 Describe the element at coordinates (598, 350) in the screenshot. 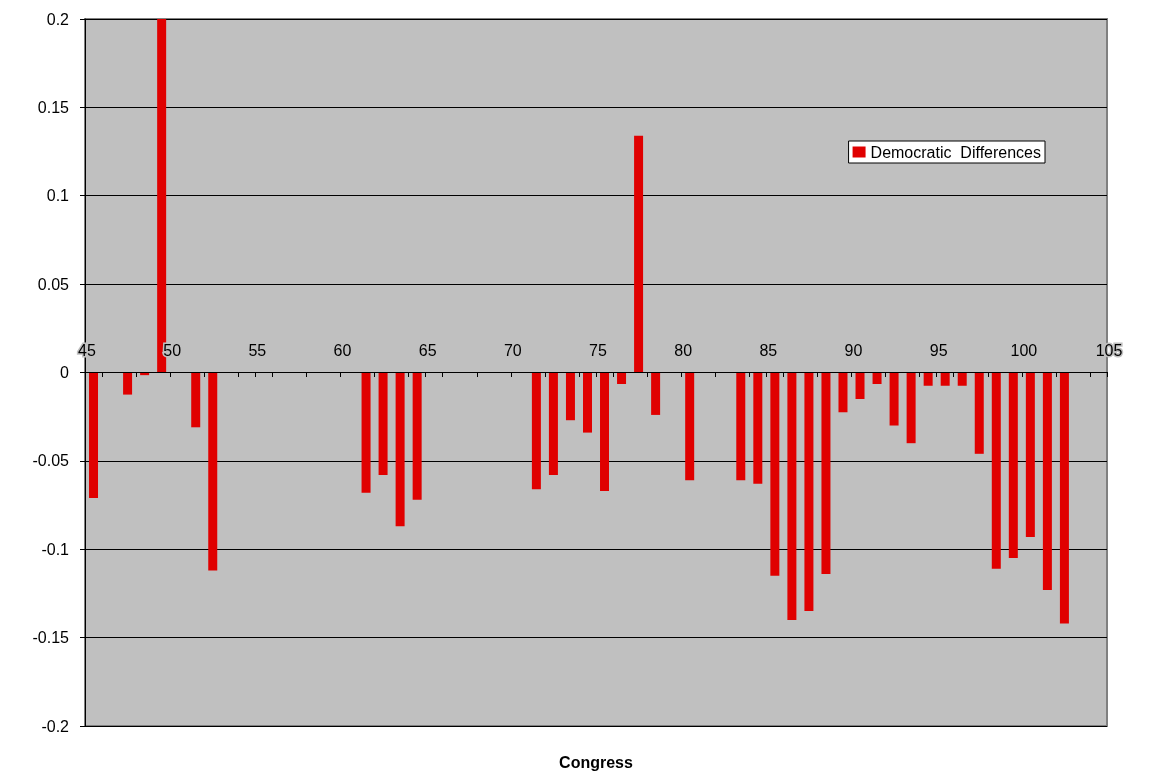

I see `x-tick-label: 75` at that location.